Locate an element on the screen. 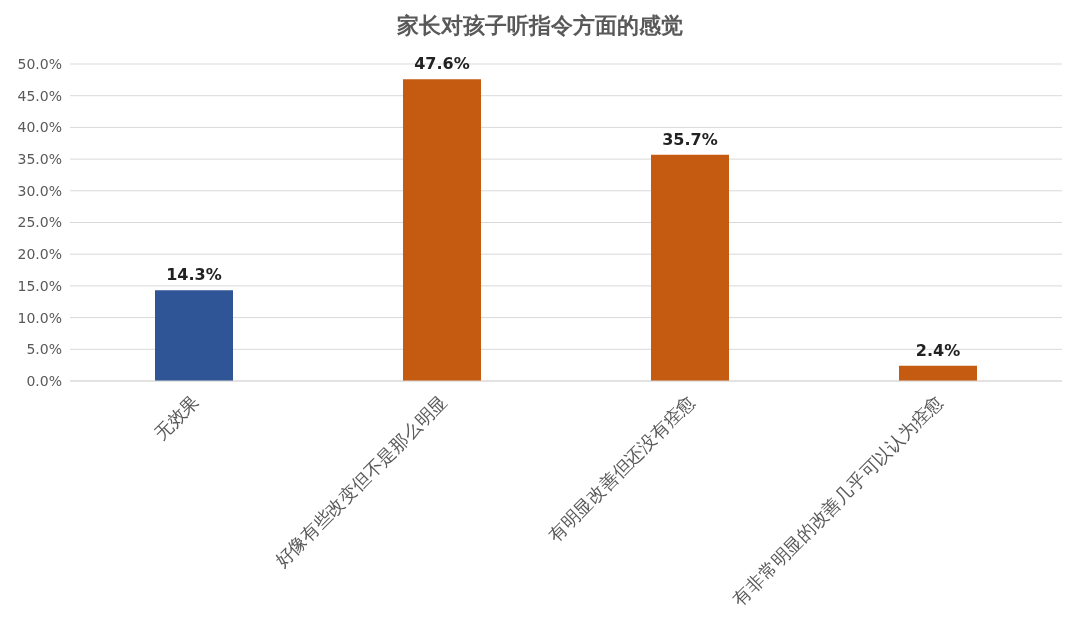  x-tick-label: 有非常明显的改善几乎可以认为痊愈 is located at coordinates (837, 500).